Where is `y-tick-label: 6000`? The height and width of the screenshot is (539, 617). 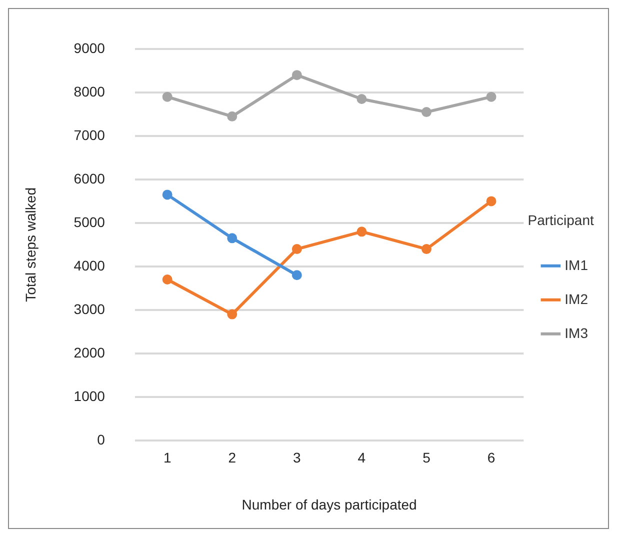 y-tick-label: 6000 is located at coordinates (90, 178).